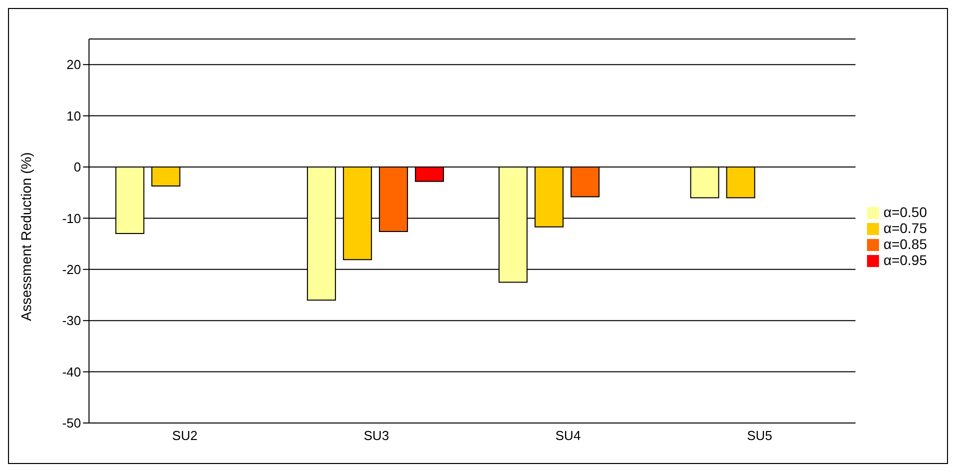 The height and width of the screenshot is (475, 959). What do you see at coordinates (905, 228) in the screenshot?
I see `legend-label: α=0.75` at bounding box center [905, 228].